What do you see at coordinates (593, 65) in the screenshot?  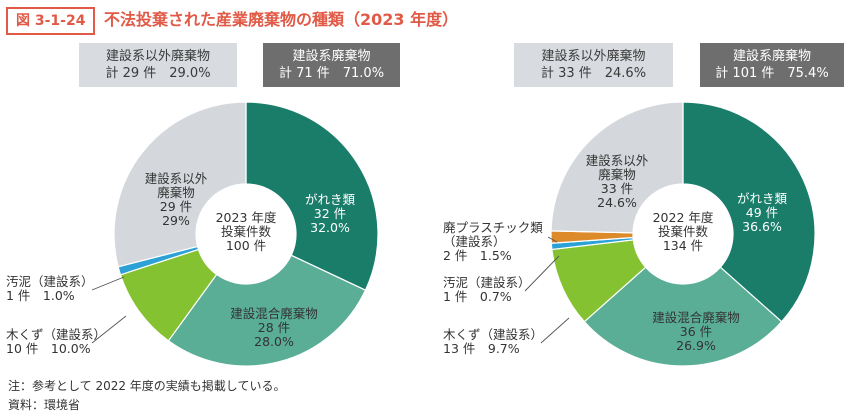 I see `summary-nonconstruction-2022: 建設系以外廃棄物 計 33 件 24.6%` at bounding box center [593, 65].